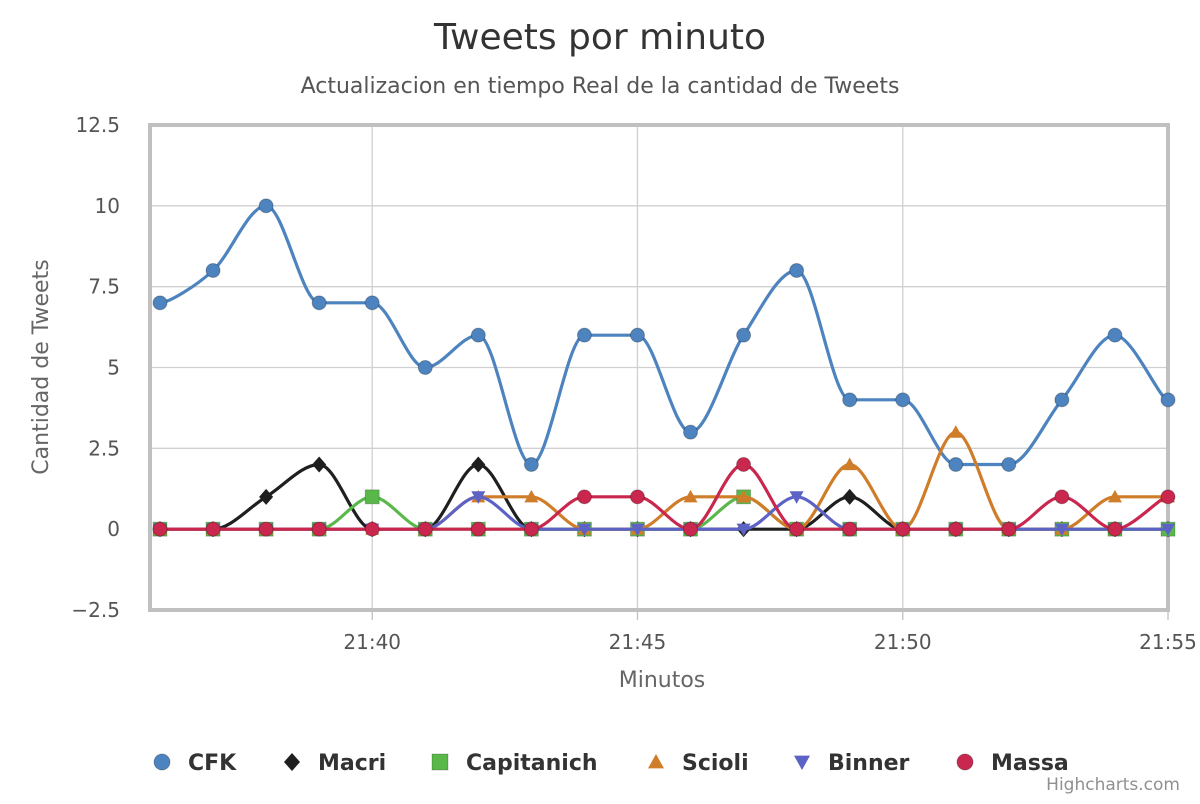 This screenshot has width=1200, height=804. I want to click on x-tick-label: 21:50, so click(903, 642).